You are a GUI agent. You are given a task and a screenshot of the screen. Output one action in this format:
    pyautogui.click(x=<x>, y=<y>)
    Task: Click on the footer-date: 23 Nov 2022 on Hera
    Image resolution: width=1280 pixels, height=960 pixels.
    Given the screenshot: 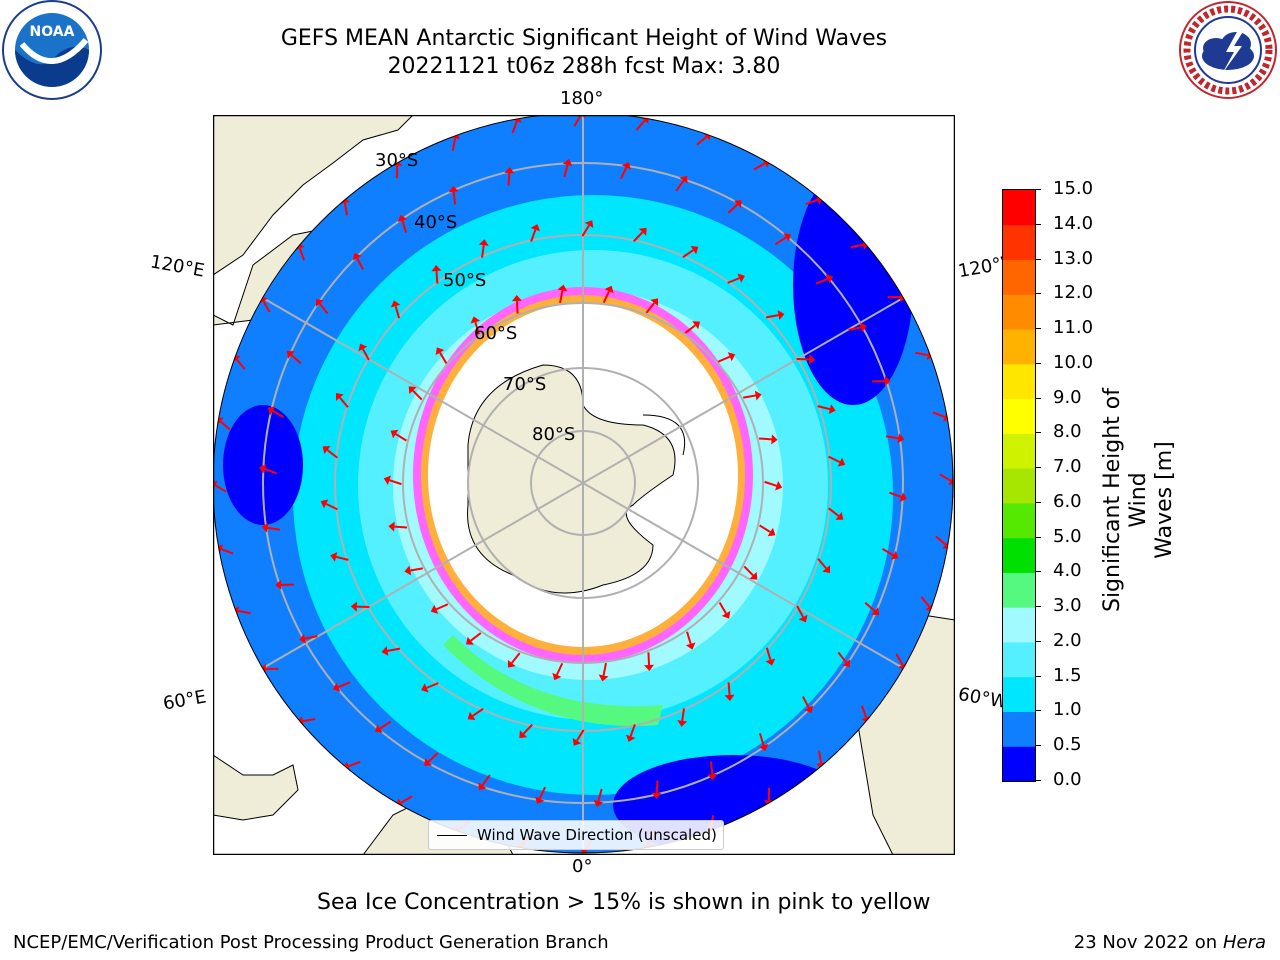 What is the action you would take?
    pyautogui.click(x=1170, y=942)
    